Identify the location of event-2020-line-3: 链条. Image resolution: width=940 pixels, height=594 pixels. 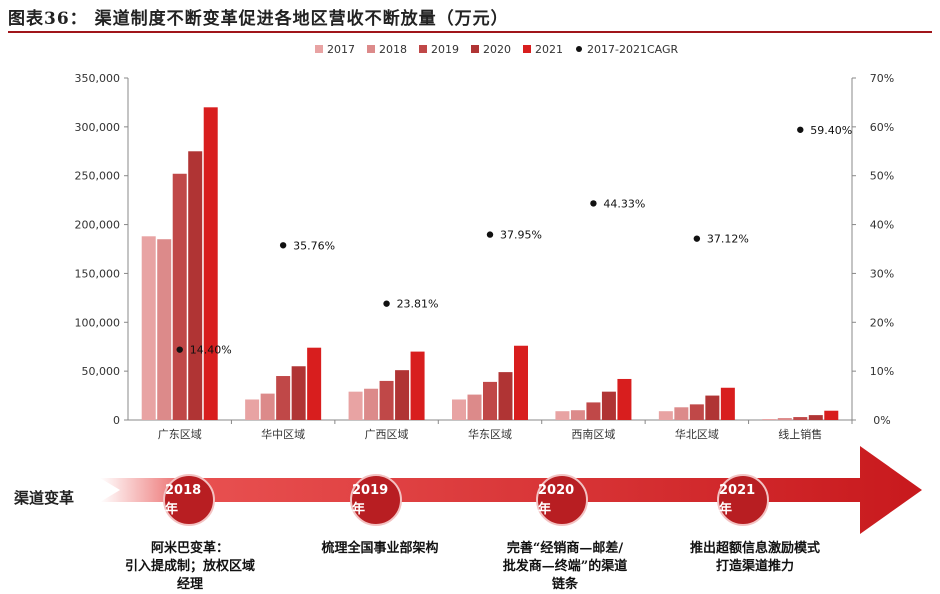
(564, 584).